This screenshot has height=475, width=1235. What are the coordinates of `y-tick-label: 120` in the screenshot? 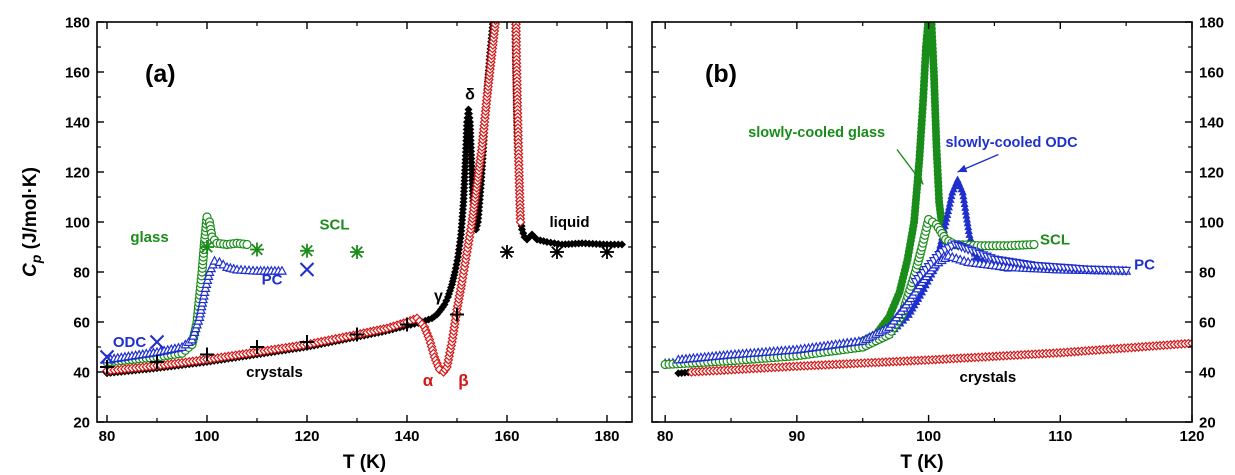 It's located at (77, 173).